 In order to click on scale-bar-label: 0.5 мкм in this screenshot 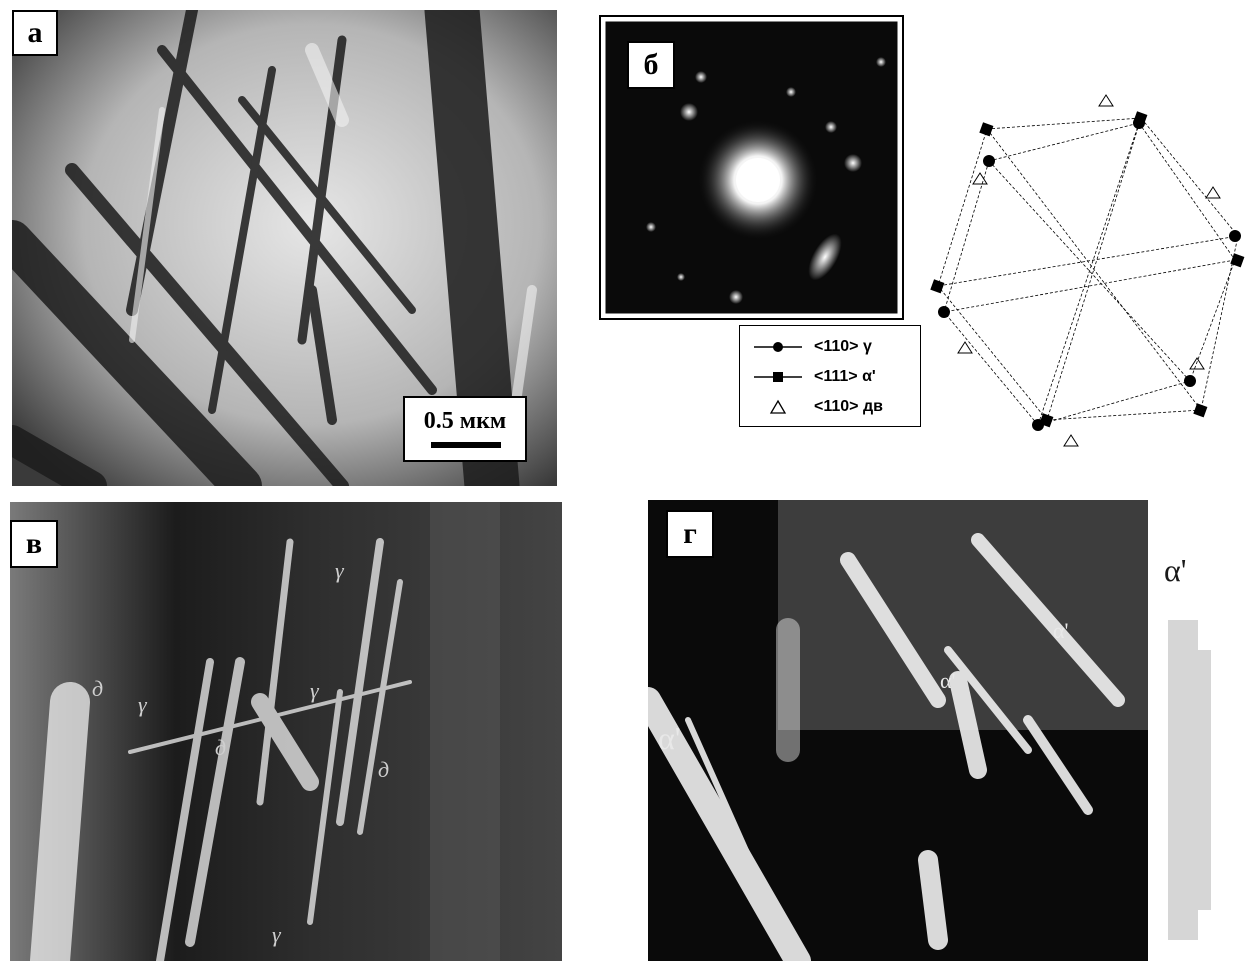, I will do `click(465, 421)`.